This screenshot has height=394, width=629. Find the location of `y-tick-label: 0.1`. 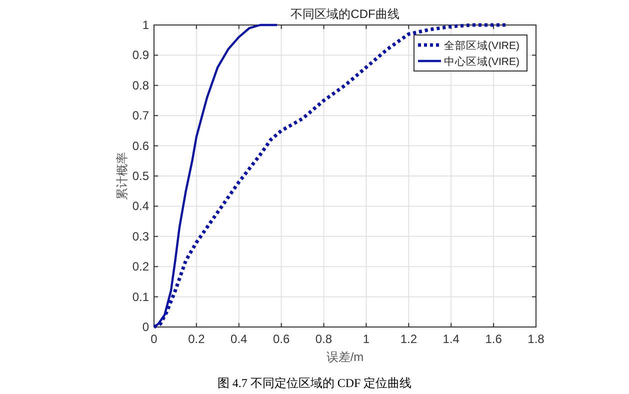

y-tick-label: 0.1 is located at coordinates (141, 297).